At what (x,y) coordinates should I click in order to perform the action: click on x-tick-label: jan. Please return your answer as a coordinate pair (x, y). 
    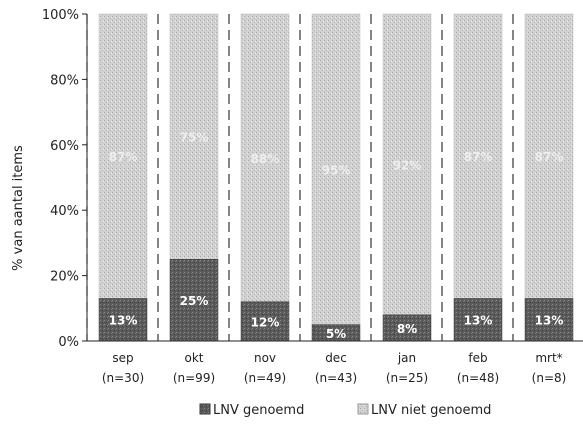
    Looking at the image, I should click on (406, 358).